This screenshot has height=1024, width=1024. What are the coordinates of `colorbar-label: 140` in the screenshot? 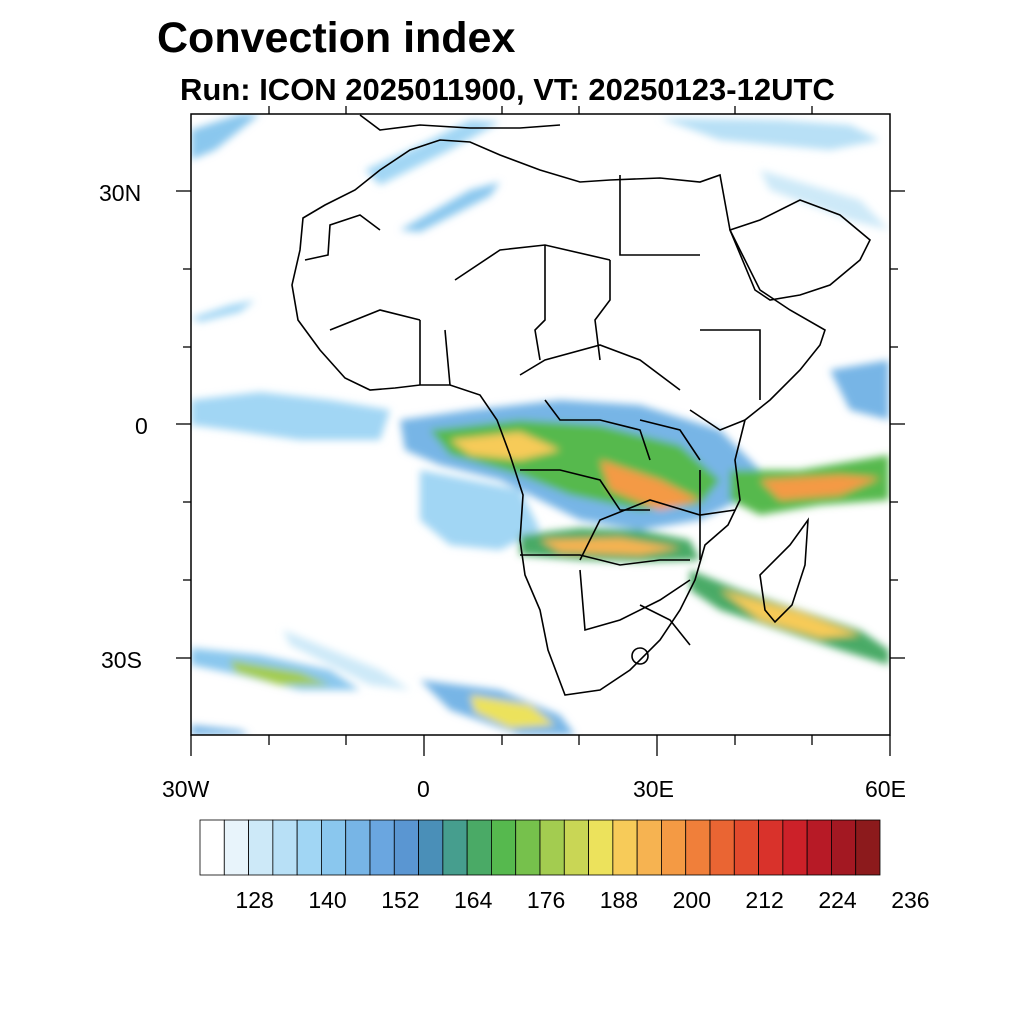 It's located at (327, 900).